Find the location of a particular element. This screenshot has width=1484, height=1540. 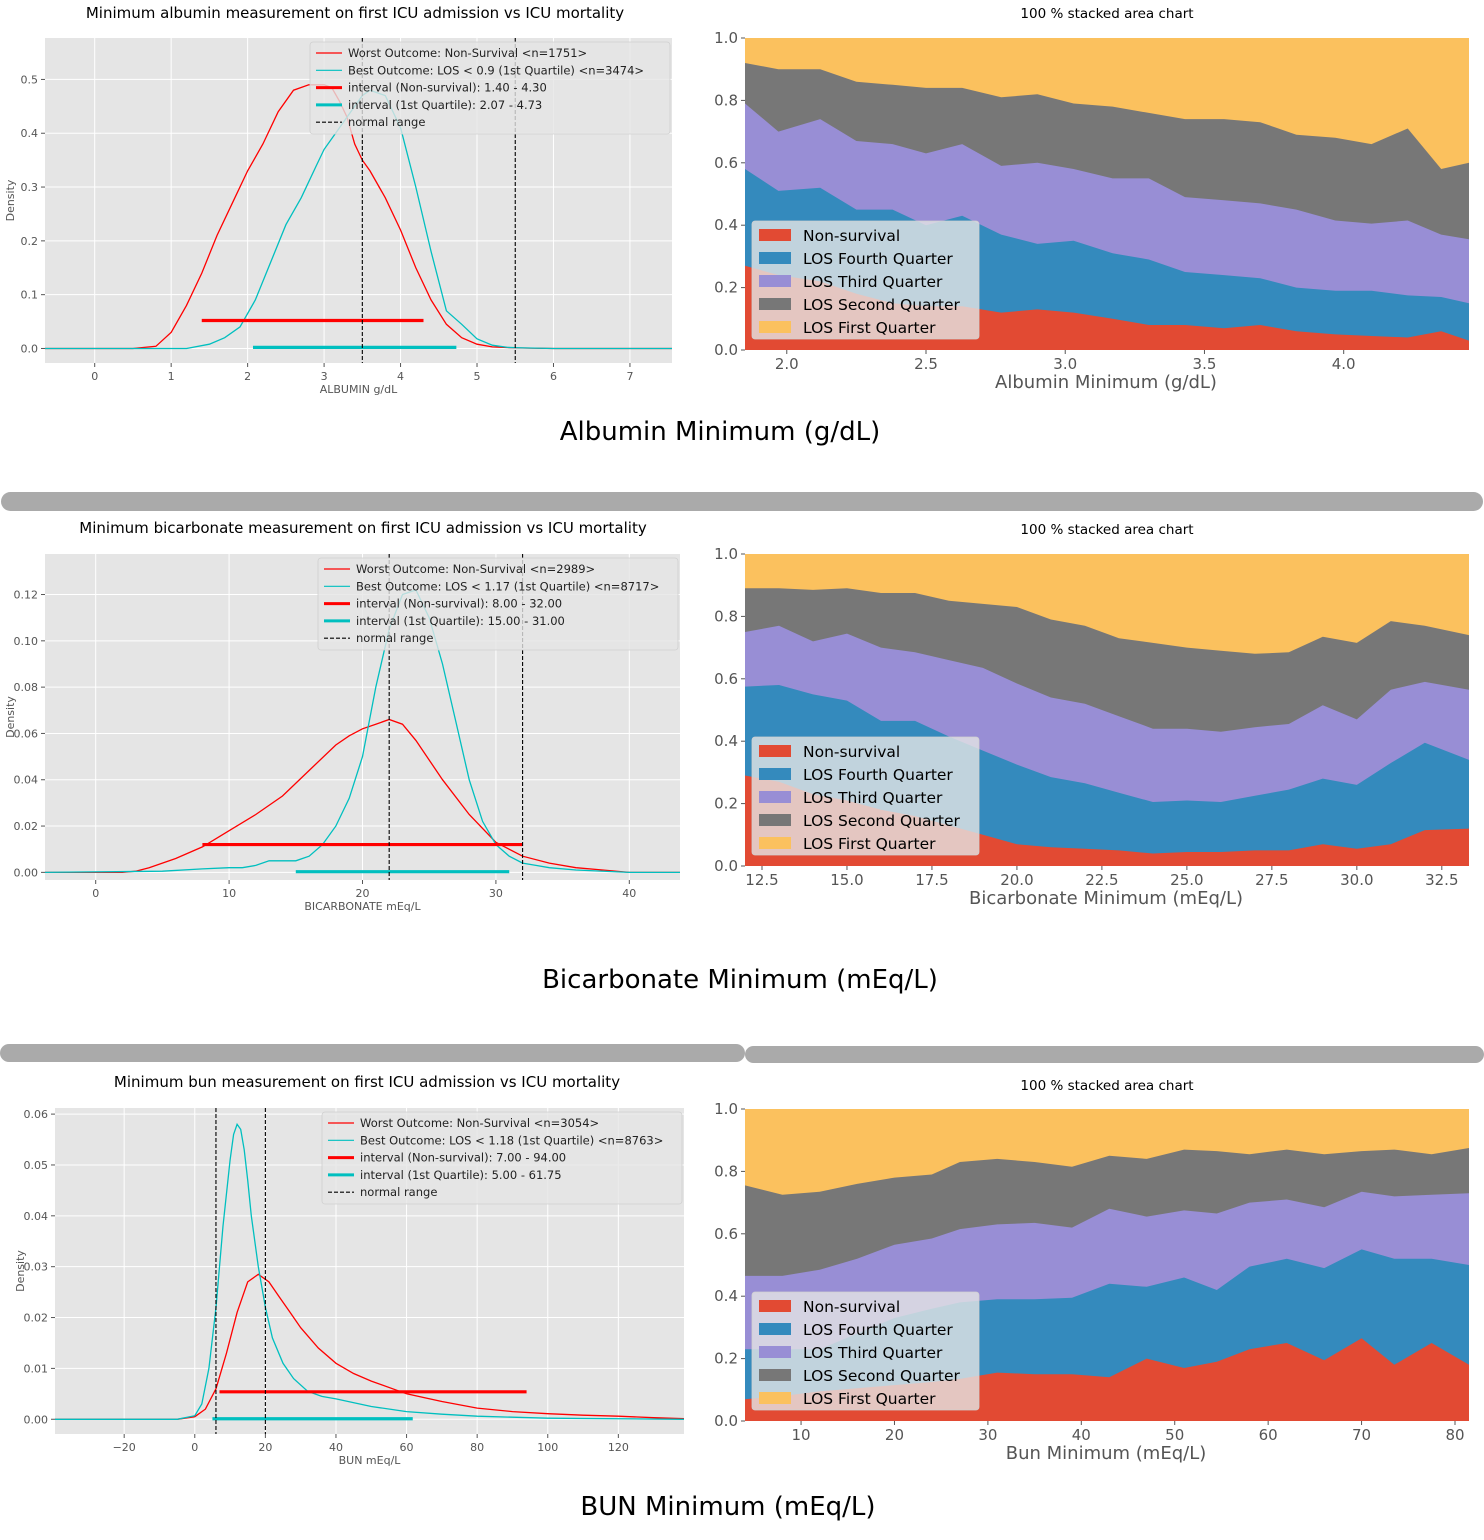

chart-title: 100 % stacked area chart is located at coordinates (1106, 14).